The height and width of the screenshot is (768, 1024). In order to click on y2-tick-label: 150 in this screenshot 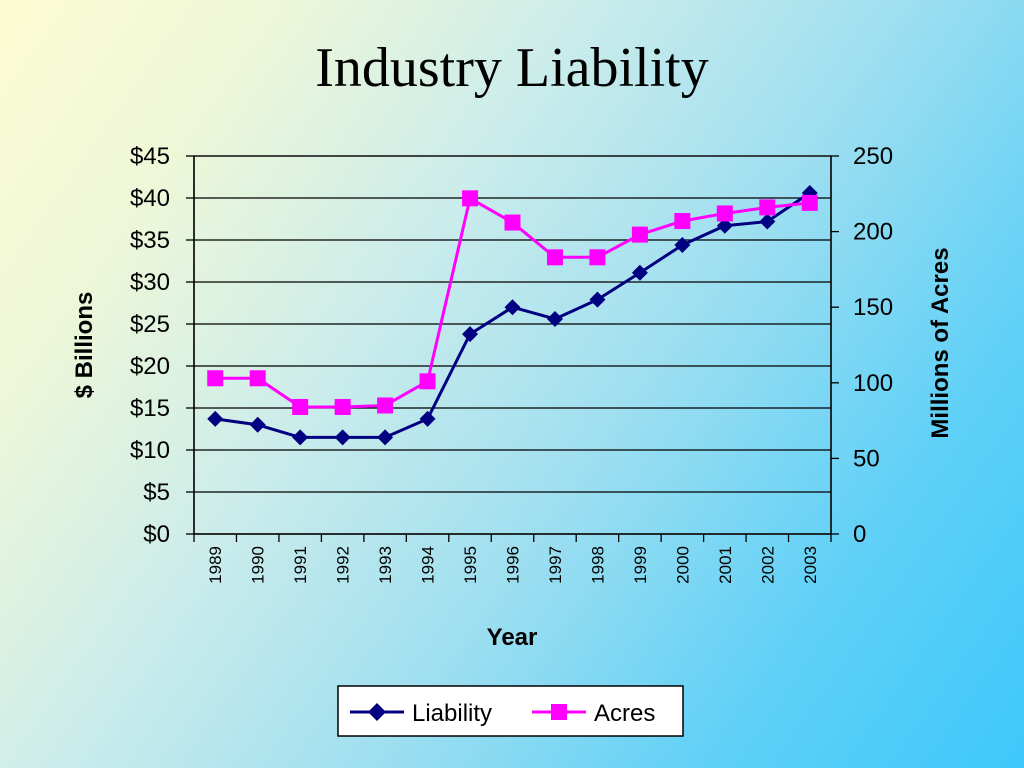, I will do `click(873, 307)`.